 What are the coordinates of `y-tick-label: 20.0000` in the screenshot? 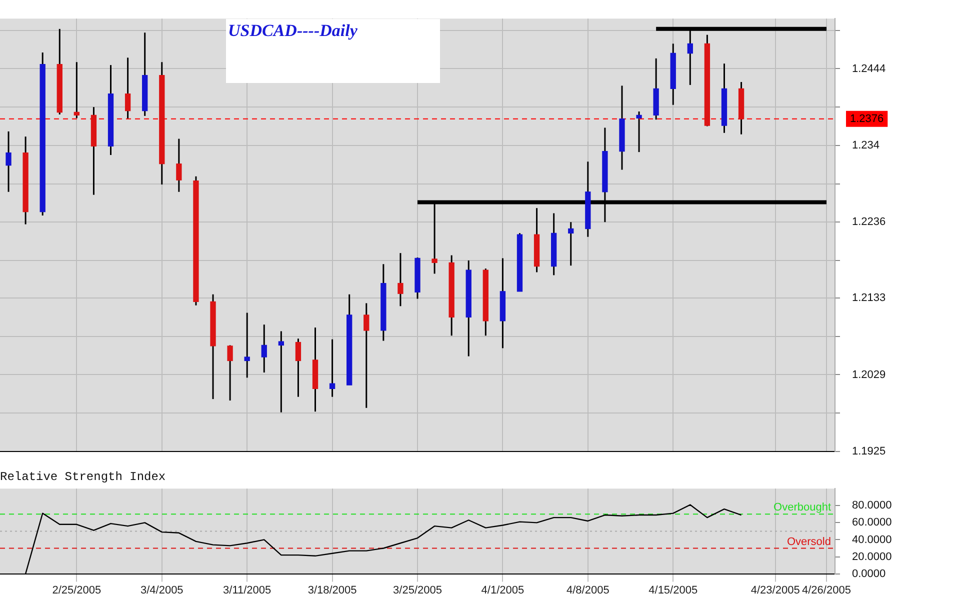 It's located at (872, 556).